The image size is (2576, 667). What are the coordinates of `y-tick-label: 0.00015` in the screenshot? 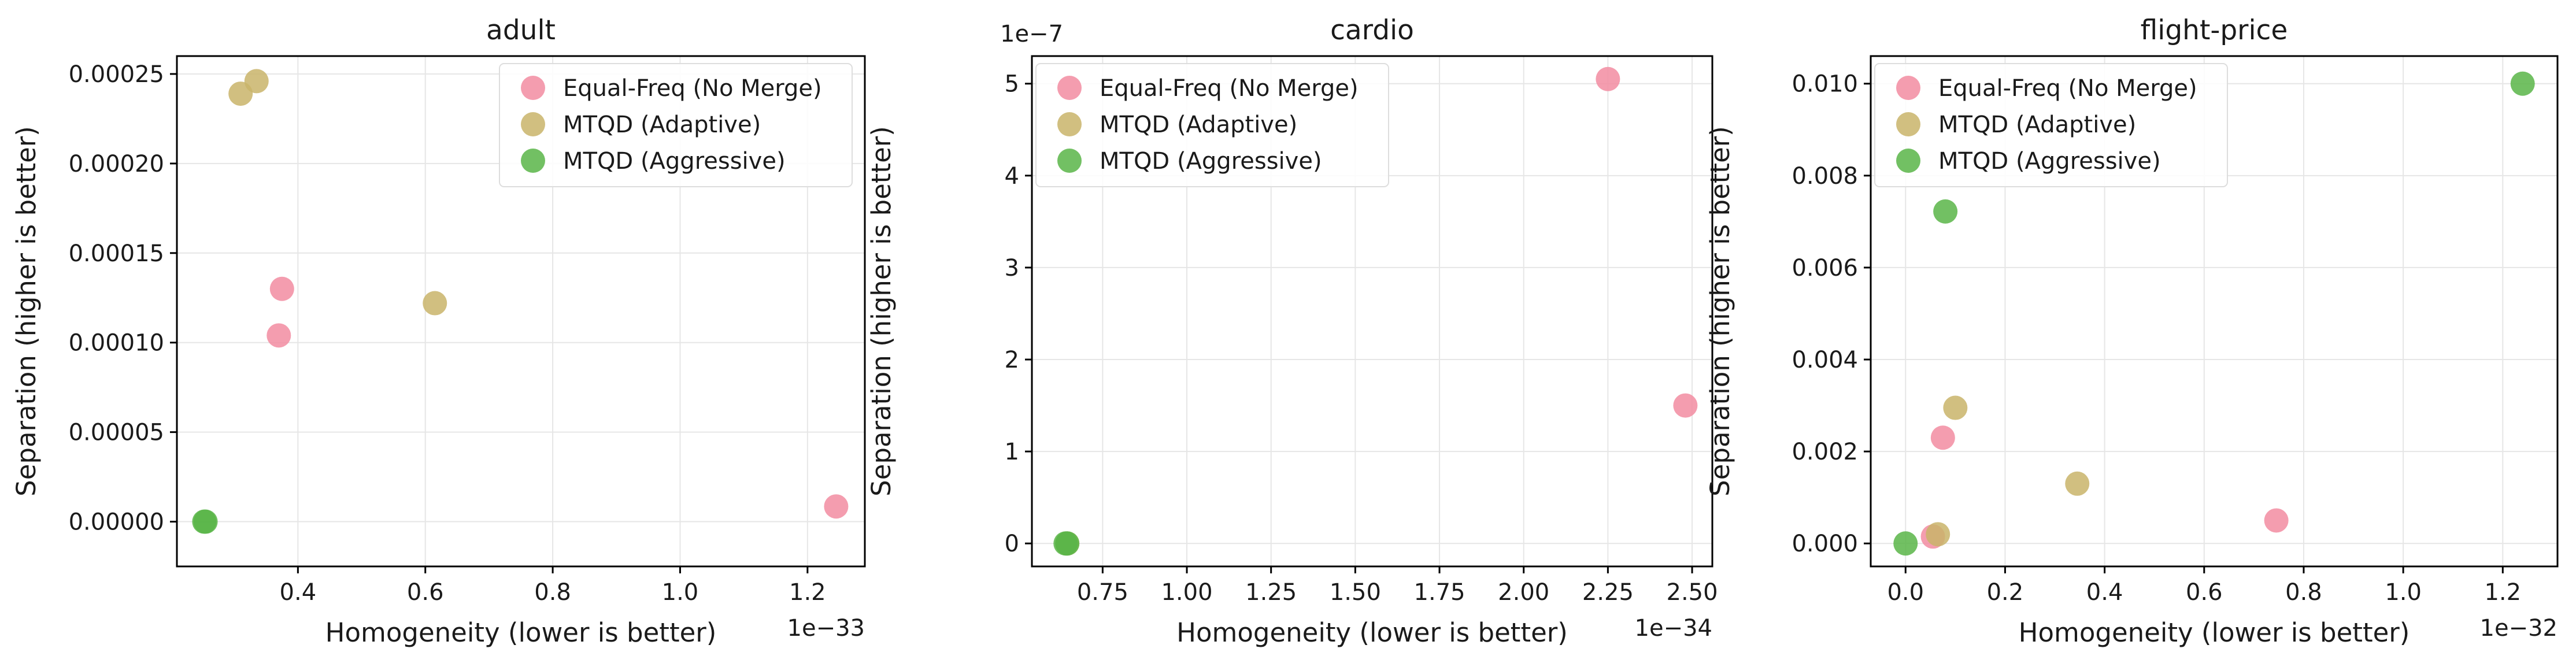 It's located at (117, 254).